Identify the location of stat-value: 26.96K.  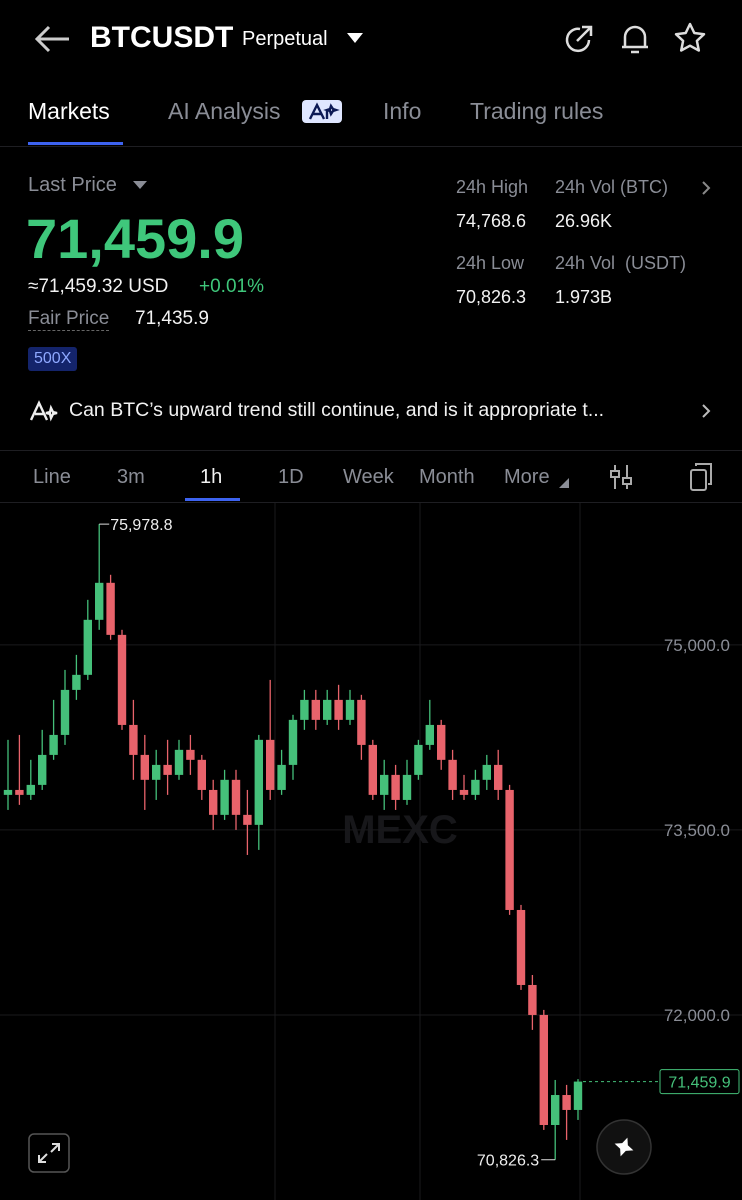
(584, 221).